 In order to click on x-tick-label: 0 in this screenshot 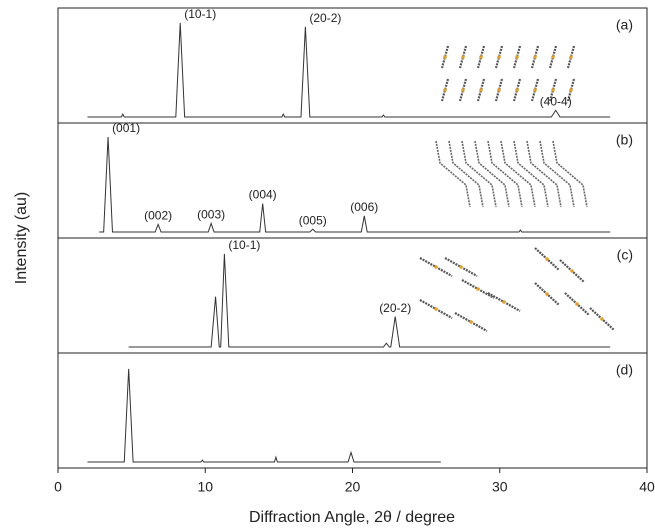, I will do `click(58, 487)`.